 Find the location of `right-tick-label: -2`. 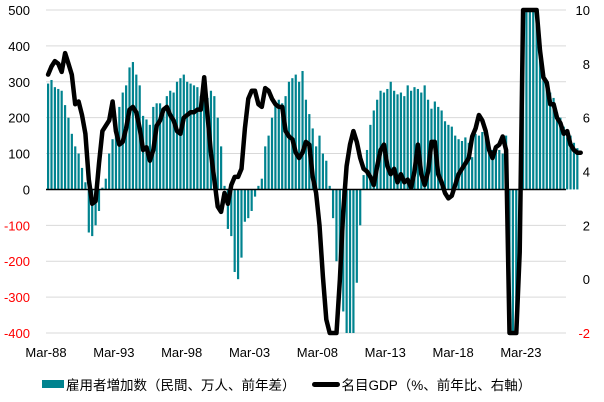

right-tick-label: -2 is located at coordinates (584, 333).